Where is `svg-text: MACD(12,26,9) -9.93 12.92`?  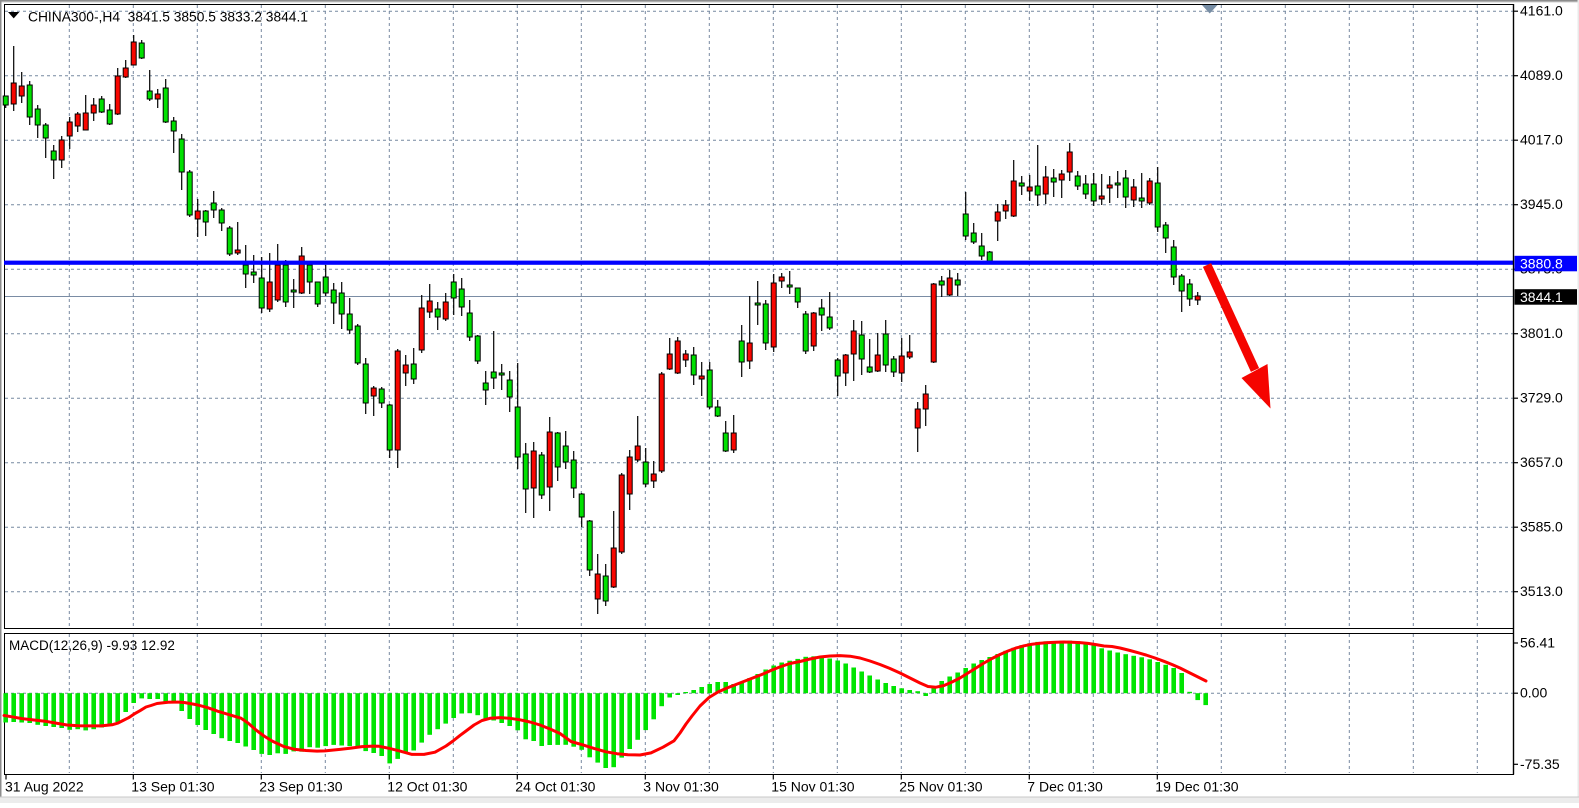
svg-text: MACD(12,26,9) -9.93 12.92 is located at coordinates (92, 645).